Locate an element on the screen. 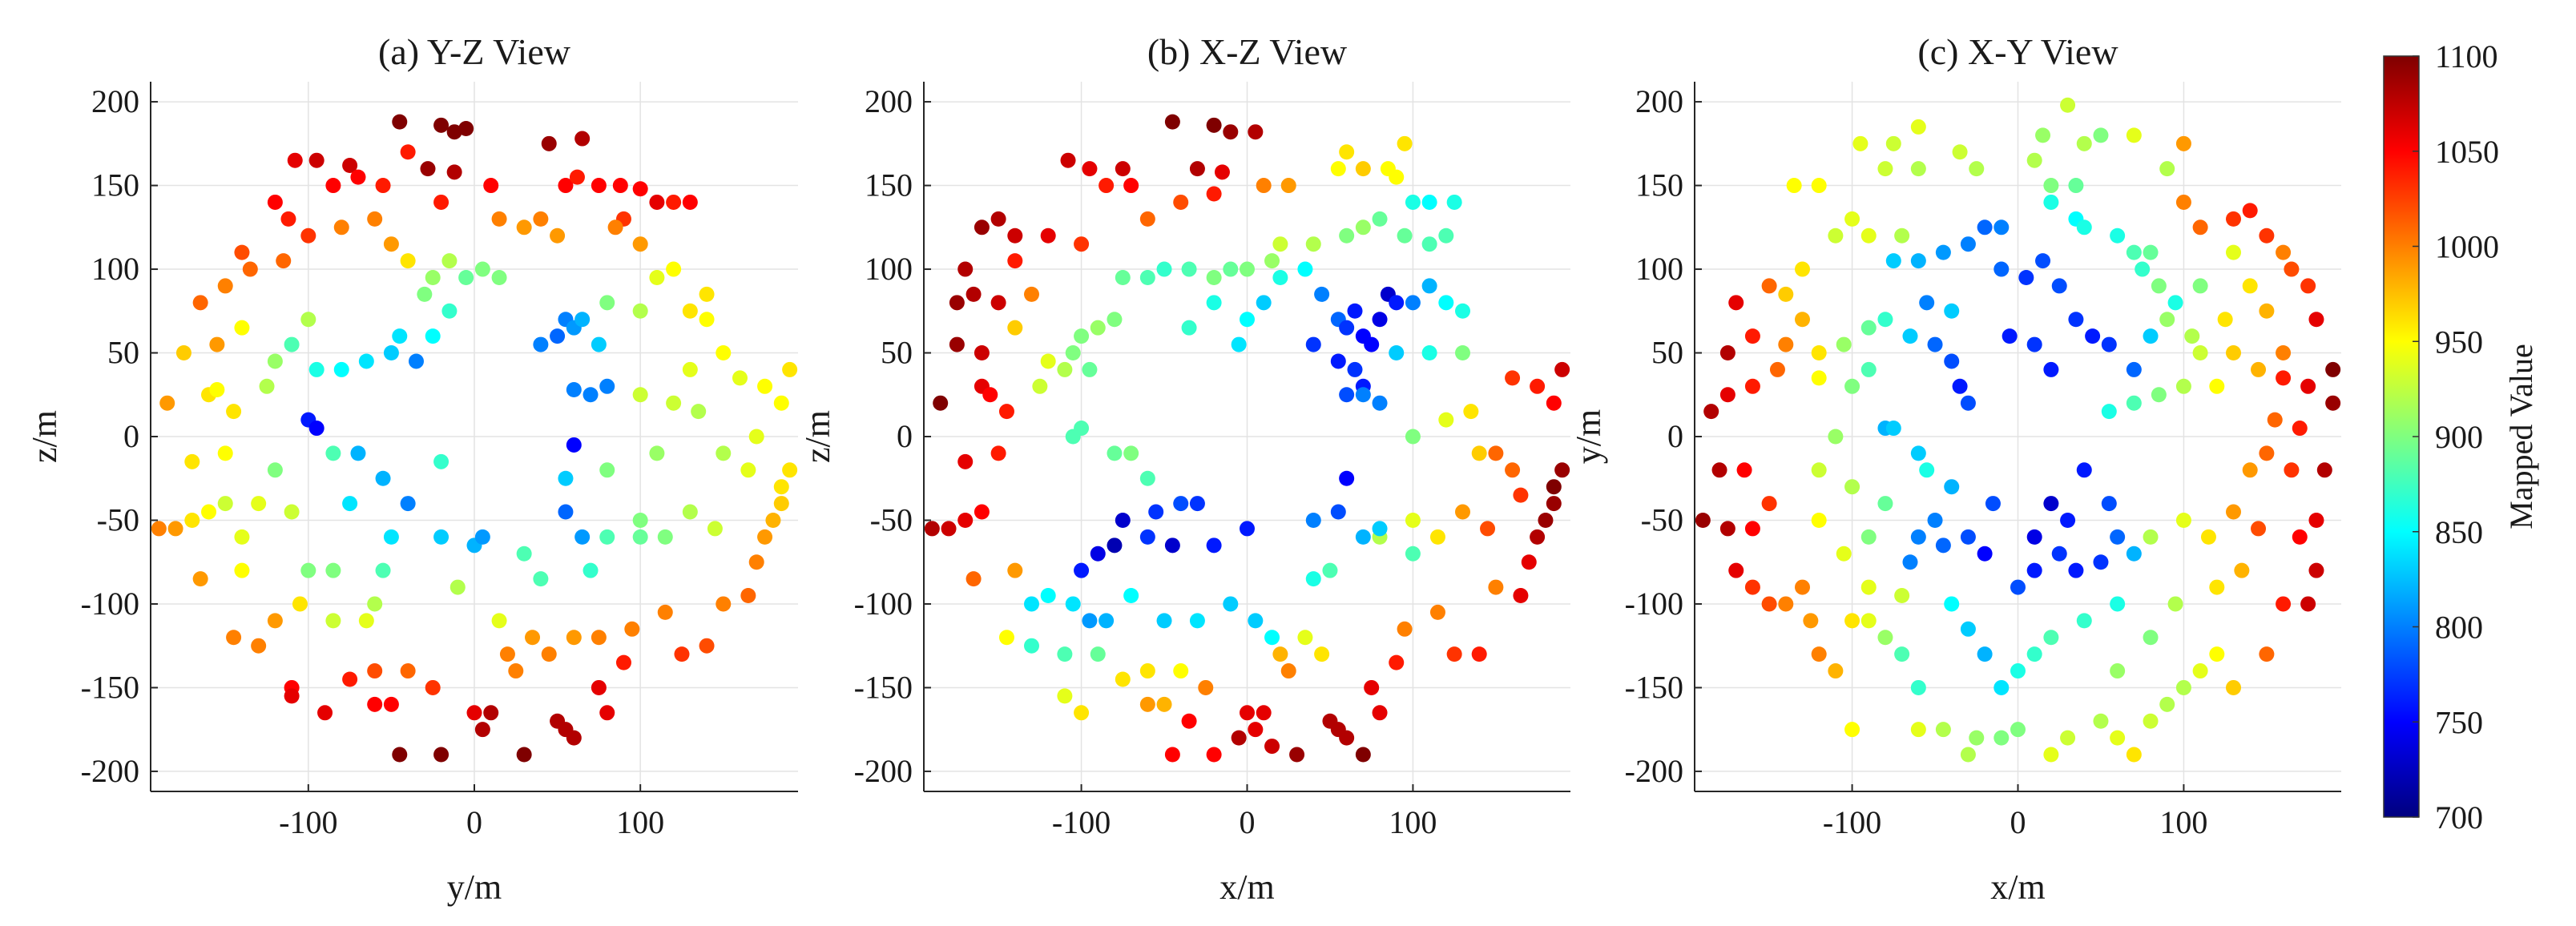 The image size is (2576, 926). y-tick-label: -150 is located at coordinates (110, 687).